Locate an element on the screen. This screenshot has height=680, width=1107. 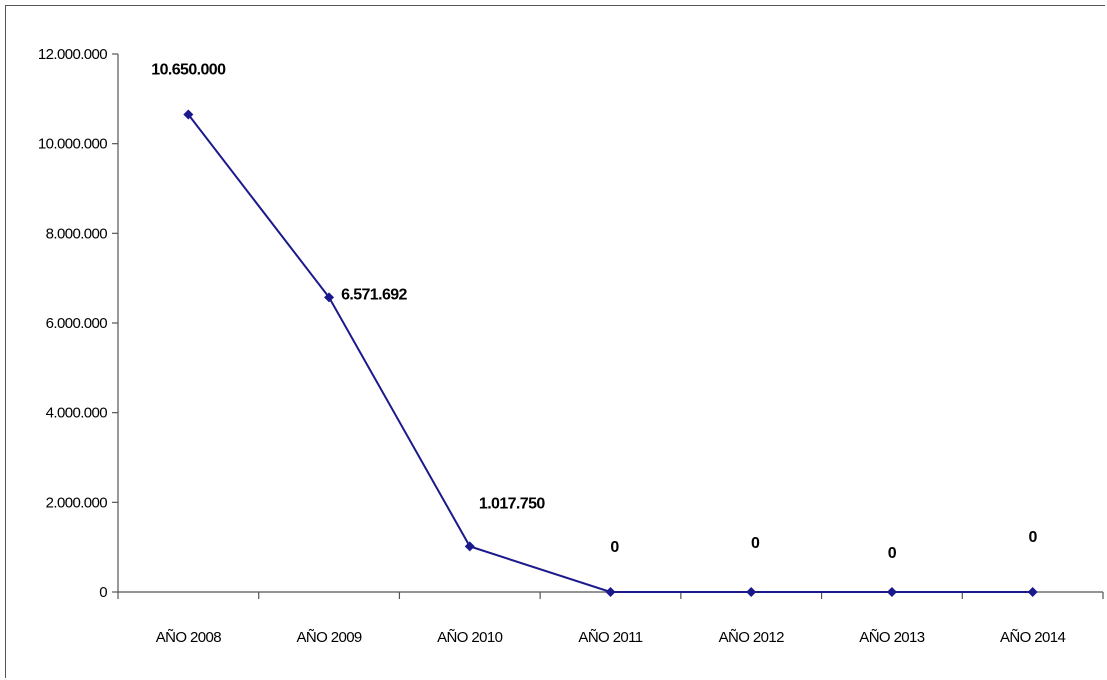
x-tick-label: AÑO 2014 is located at coordinates (1032, 637).